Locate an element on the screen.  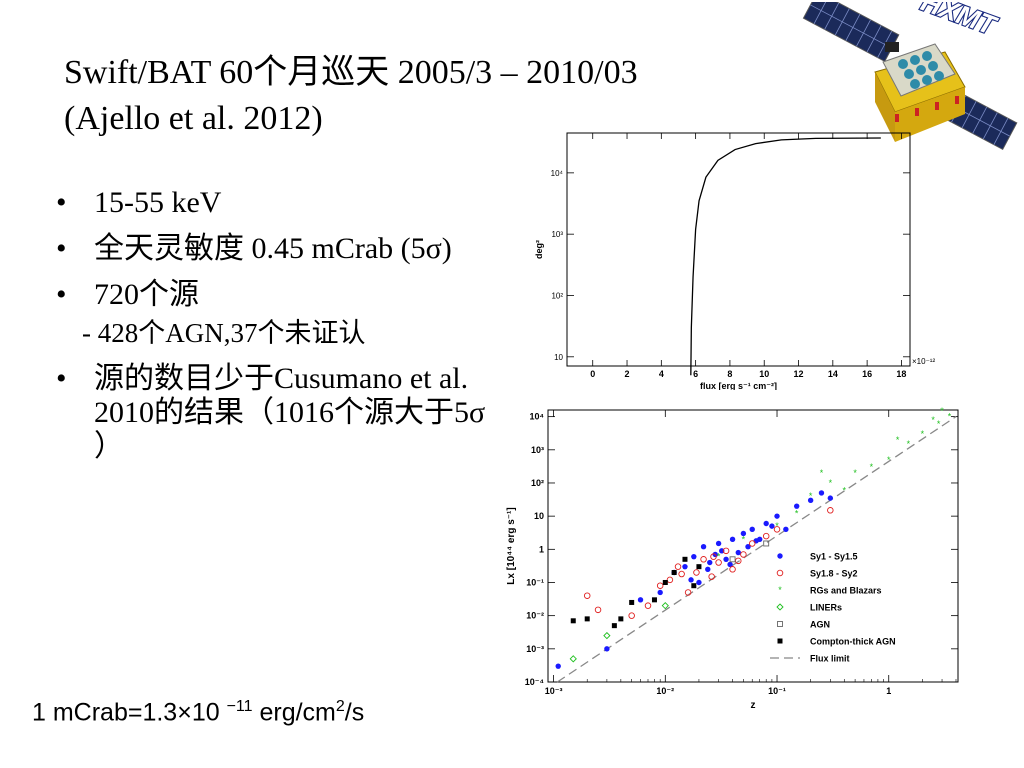
legend-label: LINERs is located at coordinates (826, 608).